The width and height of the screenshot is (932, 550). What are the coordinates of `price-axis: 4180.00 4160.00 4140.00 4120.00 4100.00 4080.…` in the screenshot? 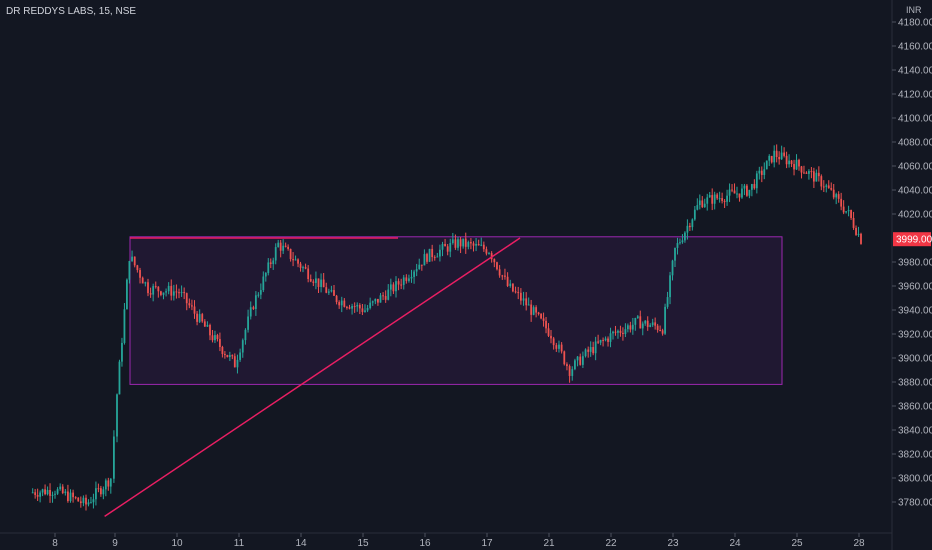 It's located at (912, 263).